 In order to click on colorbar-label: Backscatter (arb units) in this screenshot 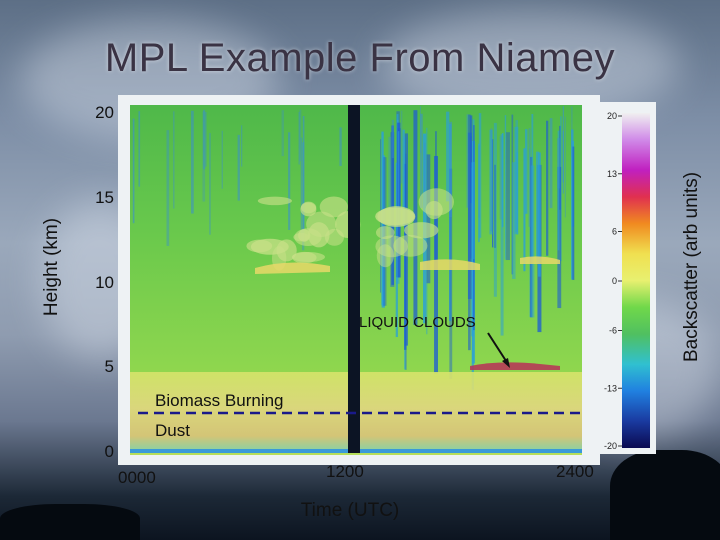, I will do `click(691, 267)`.